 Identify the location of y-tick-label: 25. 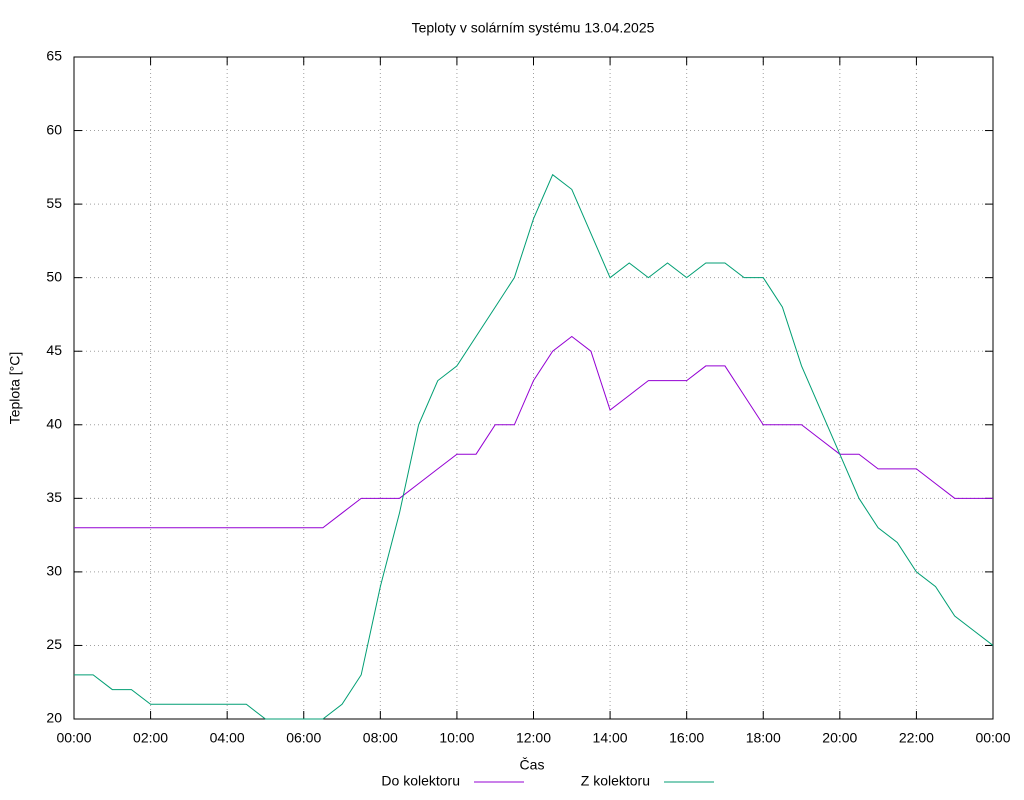
(54, 644).